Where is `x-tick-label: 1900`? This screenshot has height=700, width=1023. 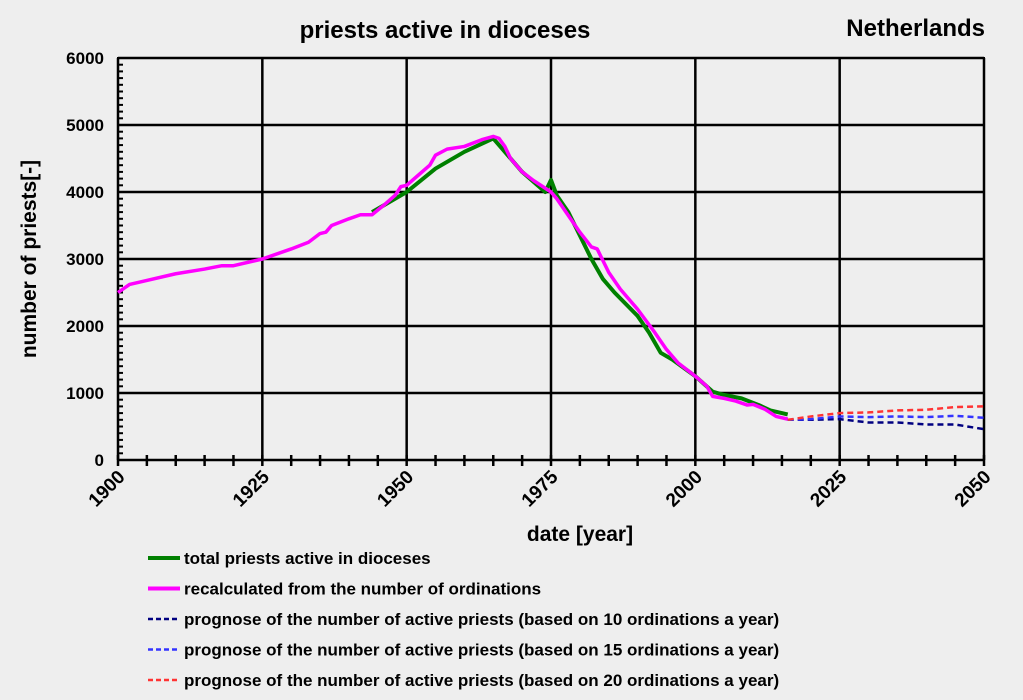
x-tick-label: 1900 is located at coordinates (107, 489).